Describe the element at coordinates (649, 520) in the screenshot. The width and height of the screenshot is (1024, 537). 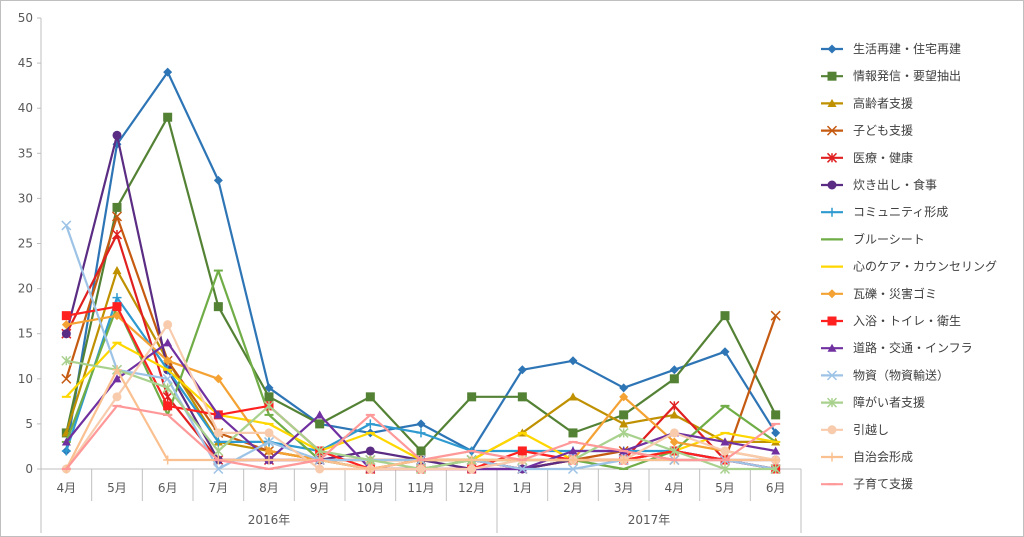
I see `x-group-label: 2017年` at that location.